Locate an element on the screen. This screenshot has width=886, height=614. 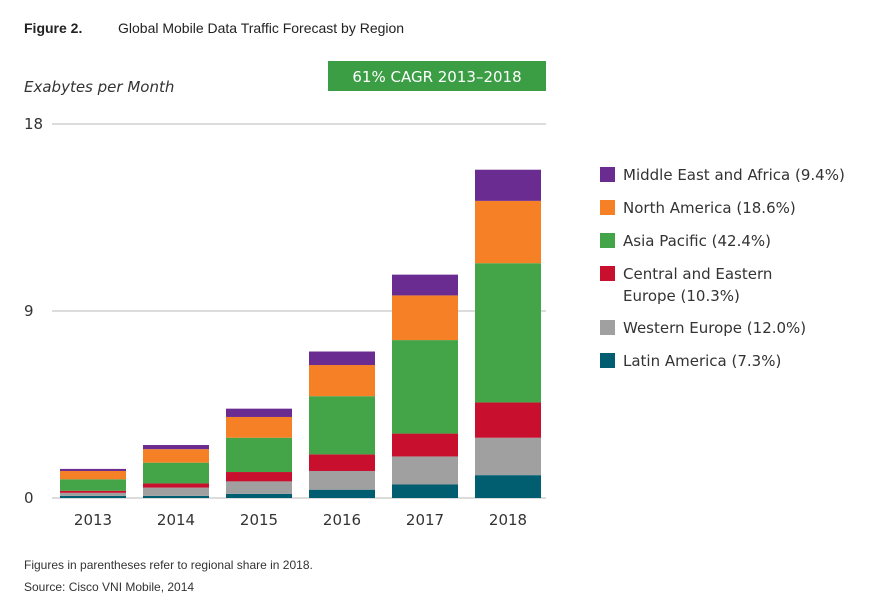
cagr-badge-background is located at coordinates (437, 76).